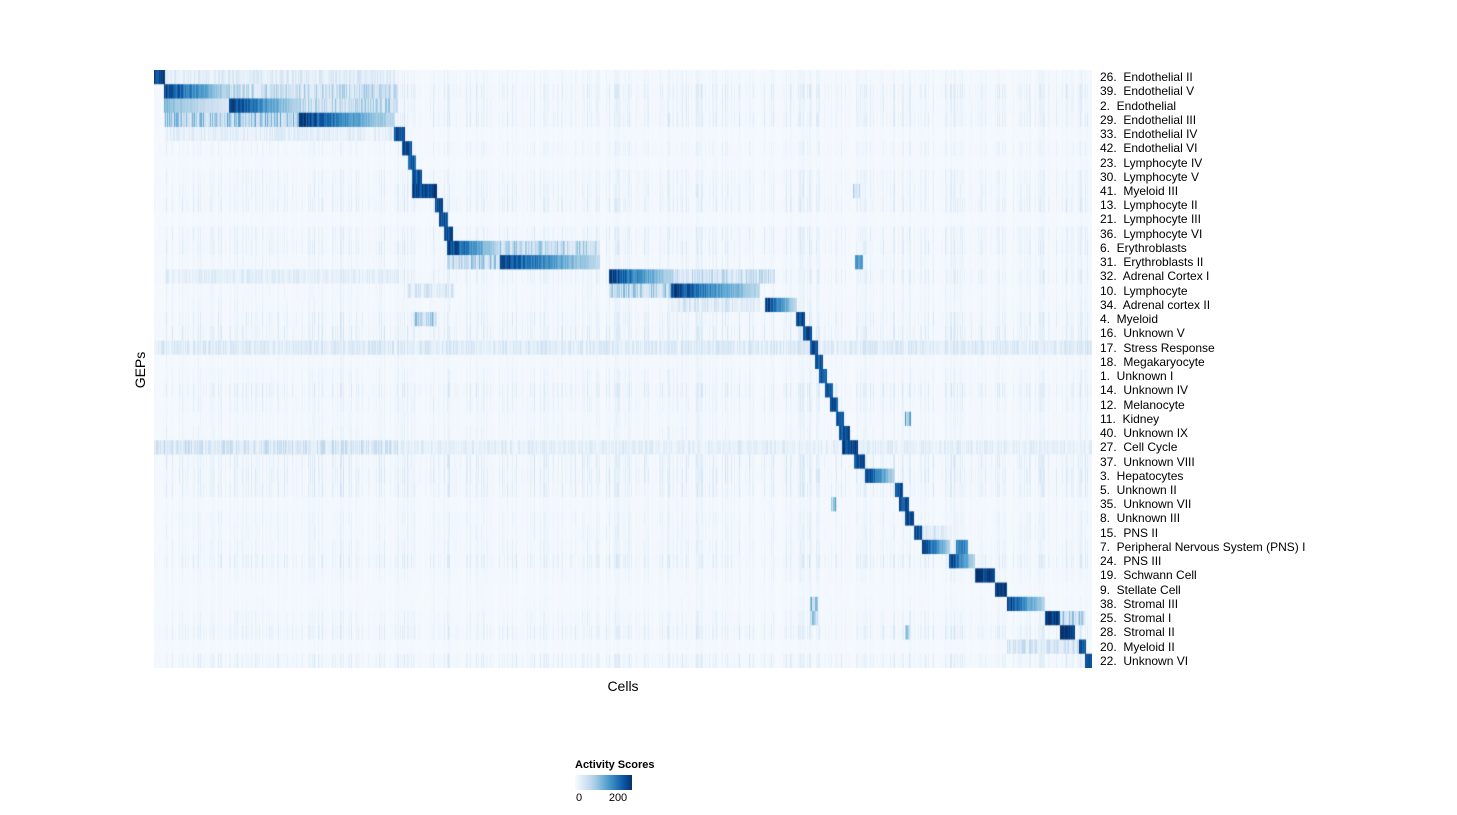 The image size is (1457, 815). What do you see at coordinates (1149, 205) in the screenshot?
I see `row-label: 13. Lymphocyte II` at bounding box center [1149, 205].